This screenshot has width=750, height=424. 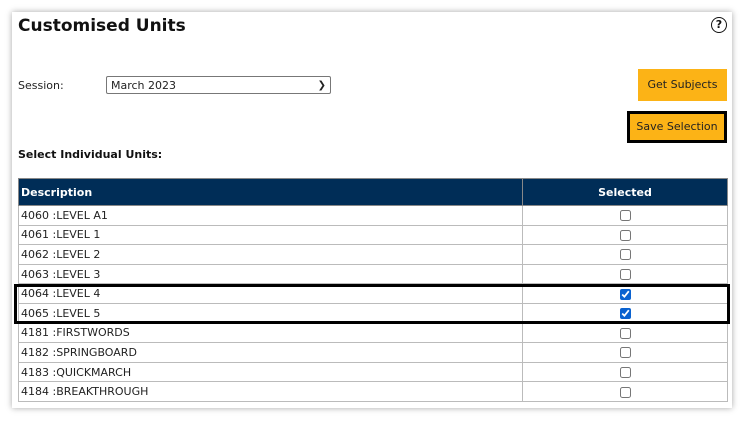 I want to click on table-row: 4184 :BREAKTHROUGH, so click(x=373, y=391).